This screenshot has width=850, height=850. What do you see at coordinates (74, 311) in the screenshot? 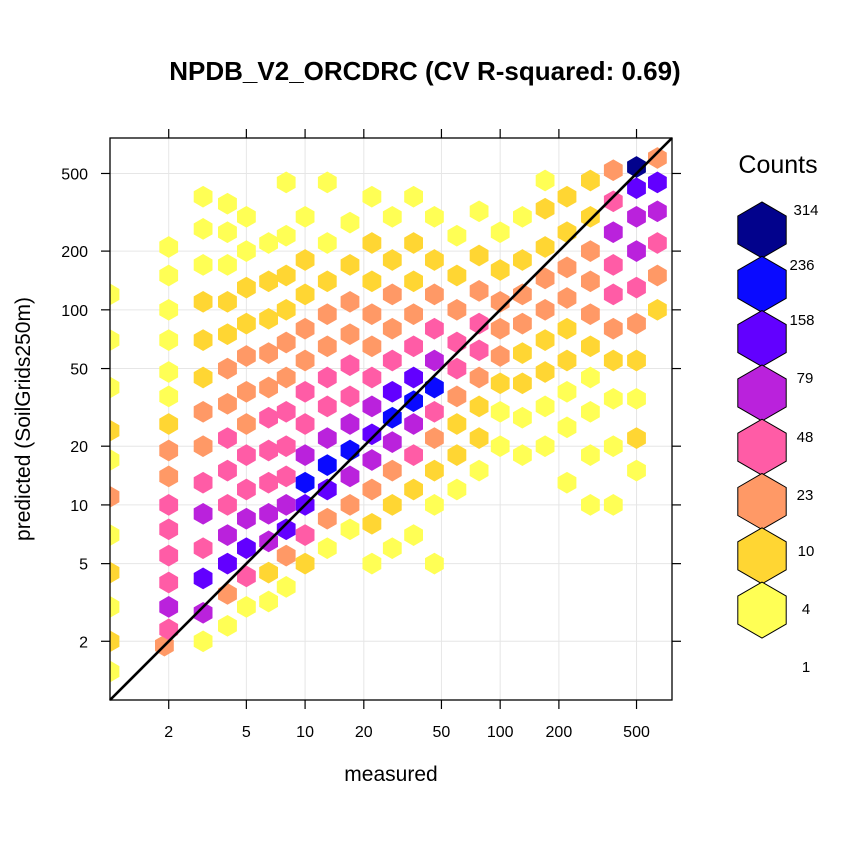
I see `y-tick-label: 100` at bounding box center [74, 311].